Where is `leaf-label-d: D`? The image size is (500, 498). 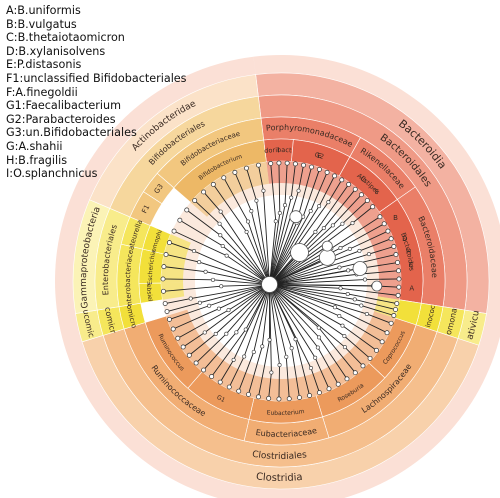
leaf-label-d: D is located at coordinates (404, 239).